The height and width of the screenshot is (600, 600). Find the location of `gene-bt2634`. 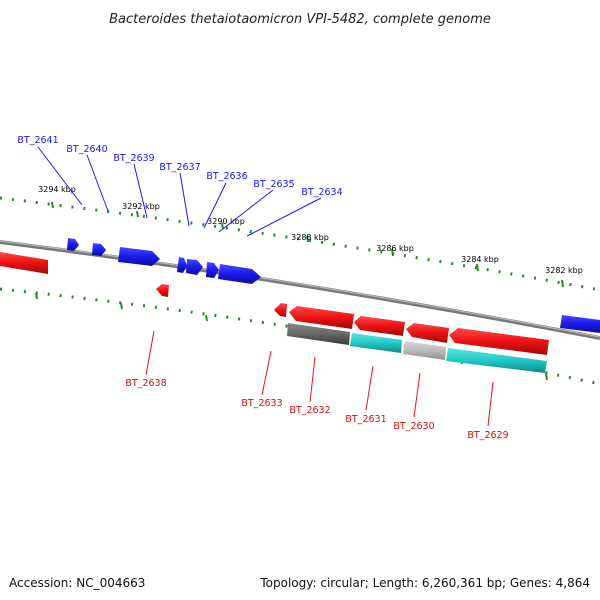

gene-bt2634 is located at coordinates (239, 274).